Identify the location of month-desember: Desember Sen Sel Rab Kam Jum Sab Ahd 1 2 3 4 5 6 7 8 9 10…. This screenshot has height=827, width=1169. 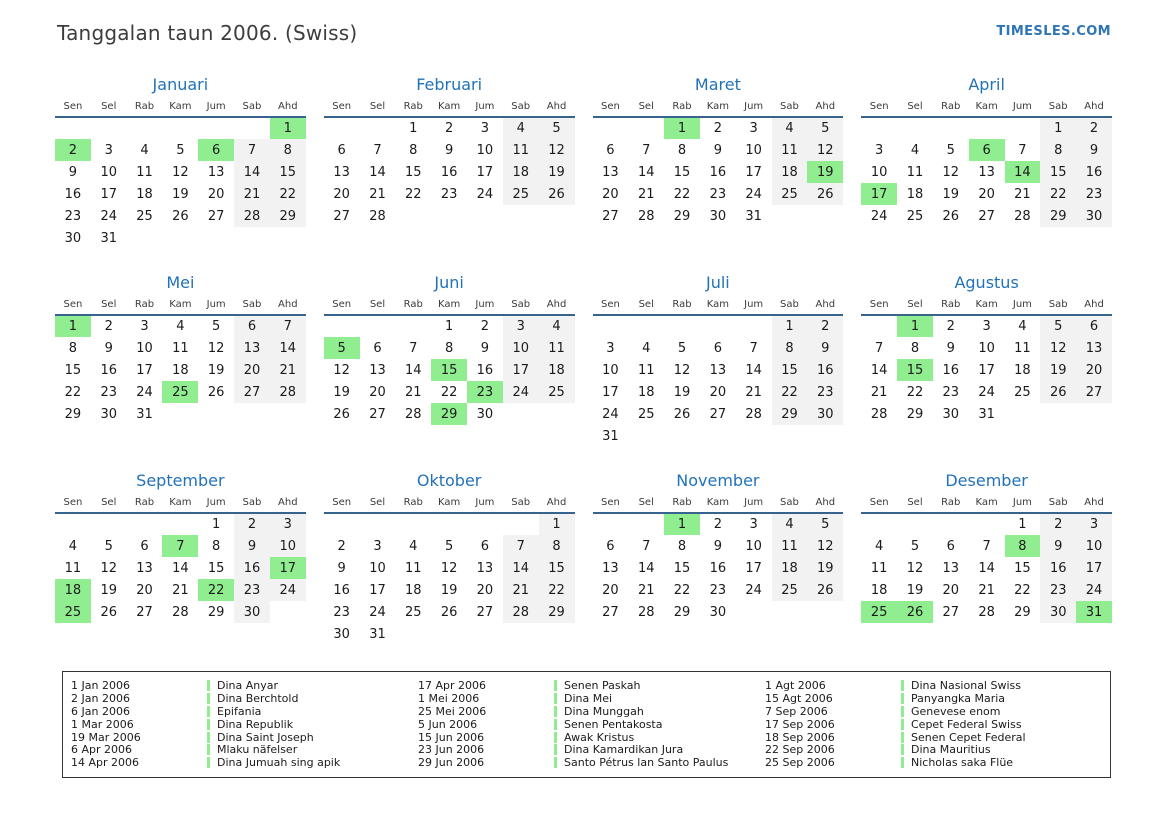
(986, 558).